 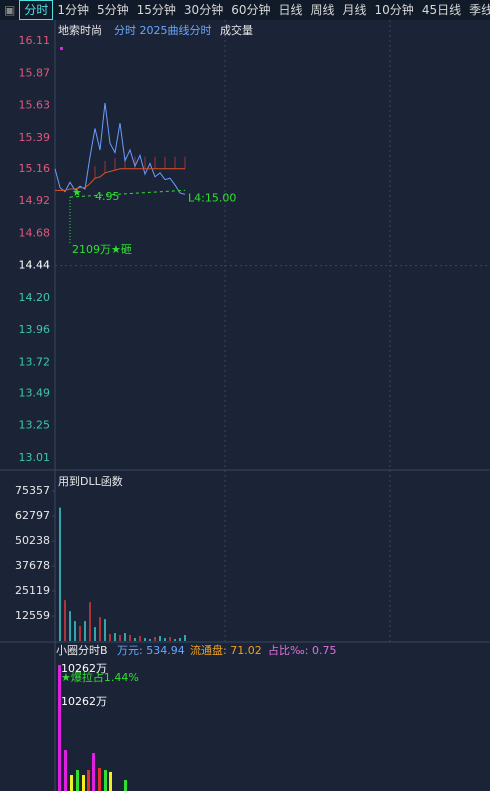 What do you see at coordinates (130, 650) in the screenshot?
I see `stat-label: 万元:` at bounding box center [130, 650].